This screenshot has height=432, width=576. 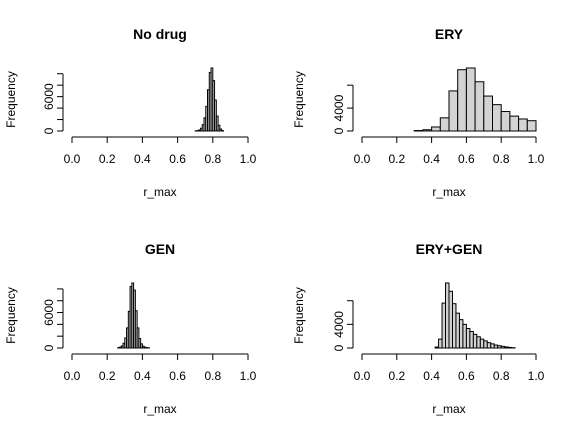 I want to click on panel-title: ERY+GEN, so click(x=449, y=249).